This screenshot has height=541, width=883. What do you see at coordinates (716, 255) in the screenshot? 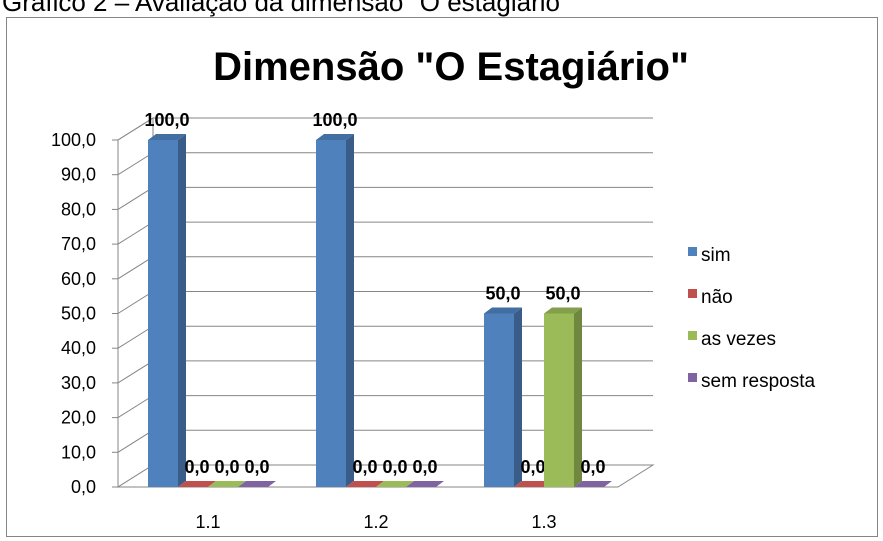
I see `legend-label: sim` at bounding box center [716, 255].